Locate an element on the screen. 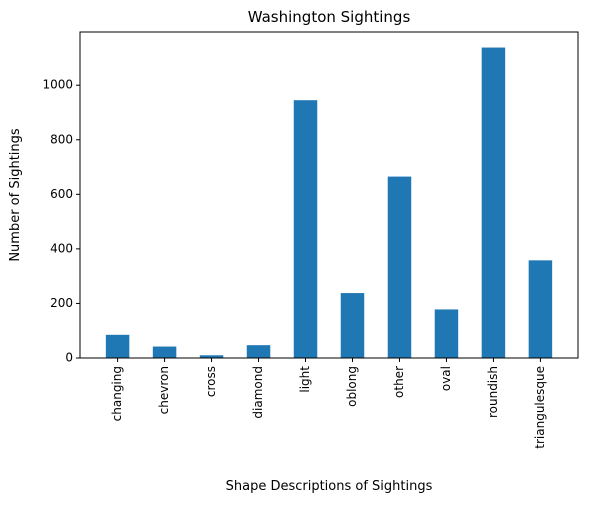 The width and height of the screenshot is (590, 507). y-tick-label: 200 is located at coordinates (61, 303).